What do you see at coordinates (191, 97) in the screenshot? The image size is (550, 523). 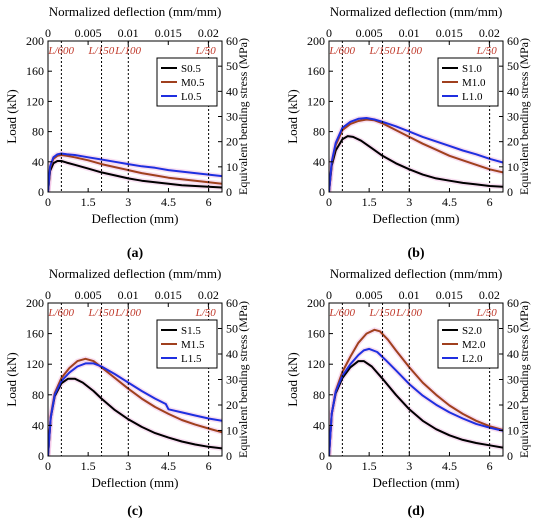 I see `legend-label: L0.5` at bounding box center [191, 97].